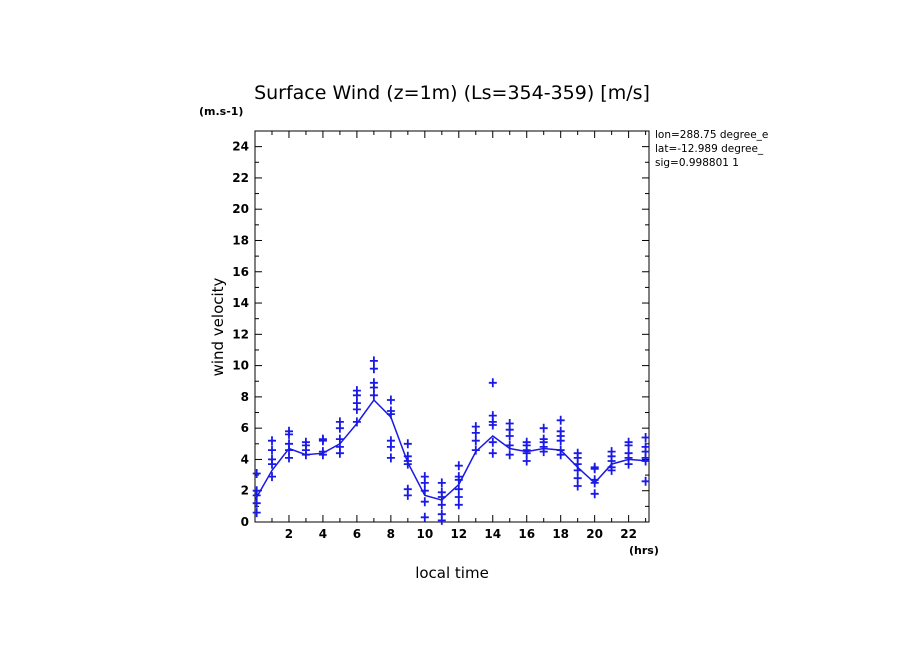 This screenshot has width=904, height=654. I want to click on x-tick-label: 16, so click(526, 534).